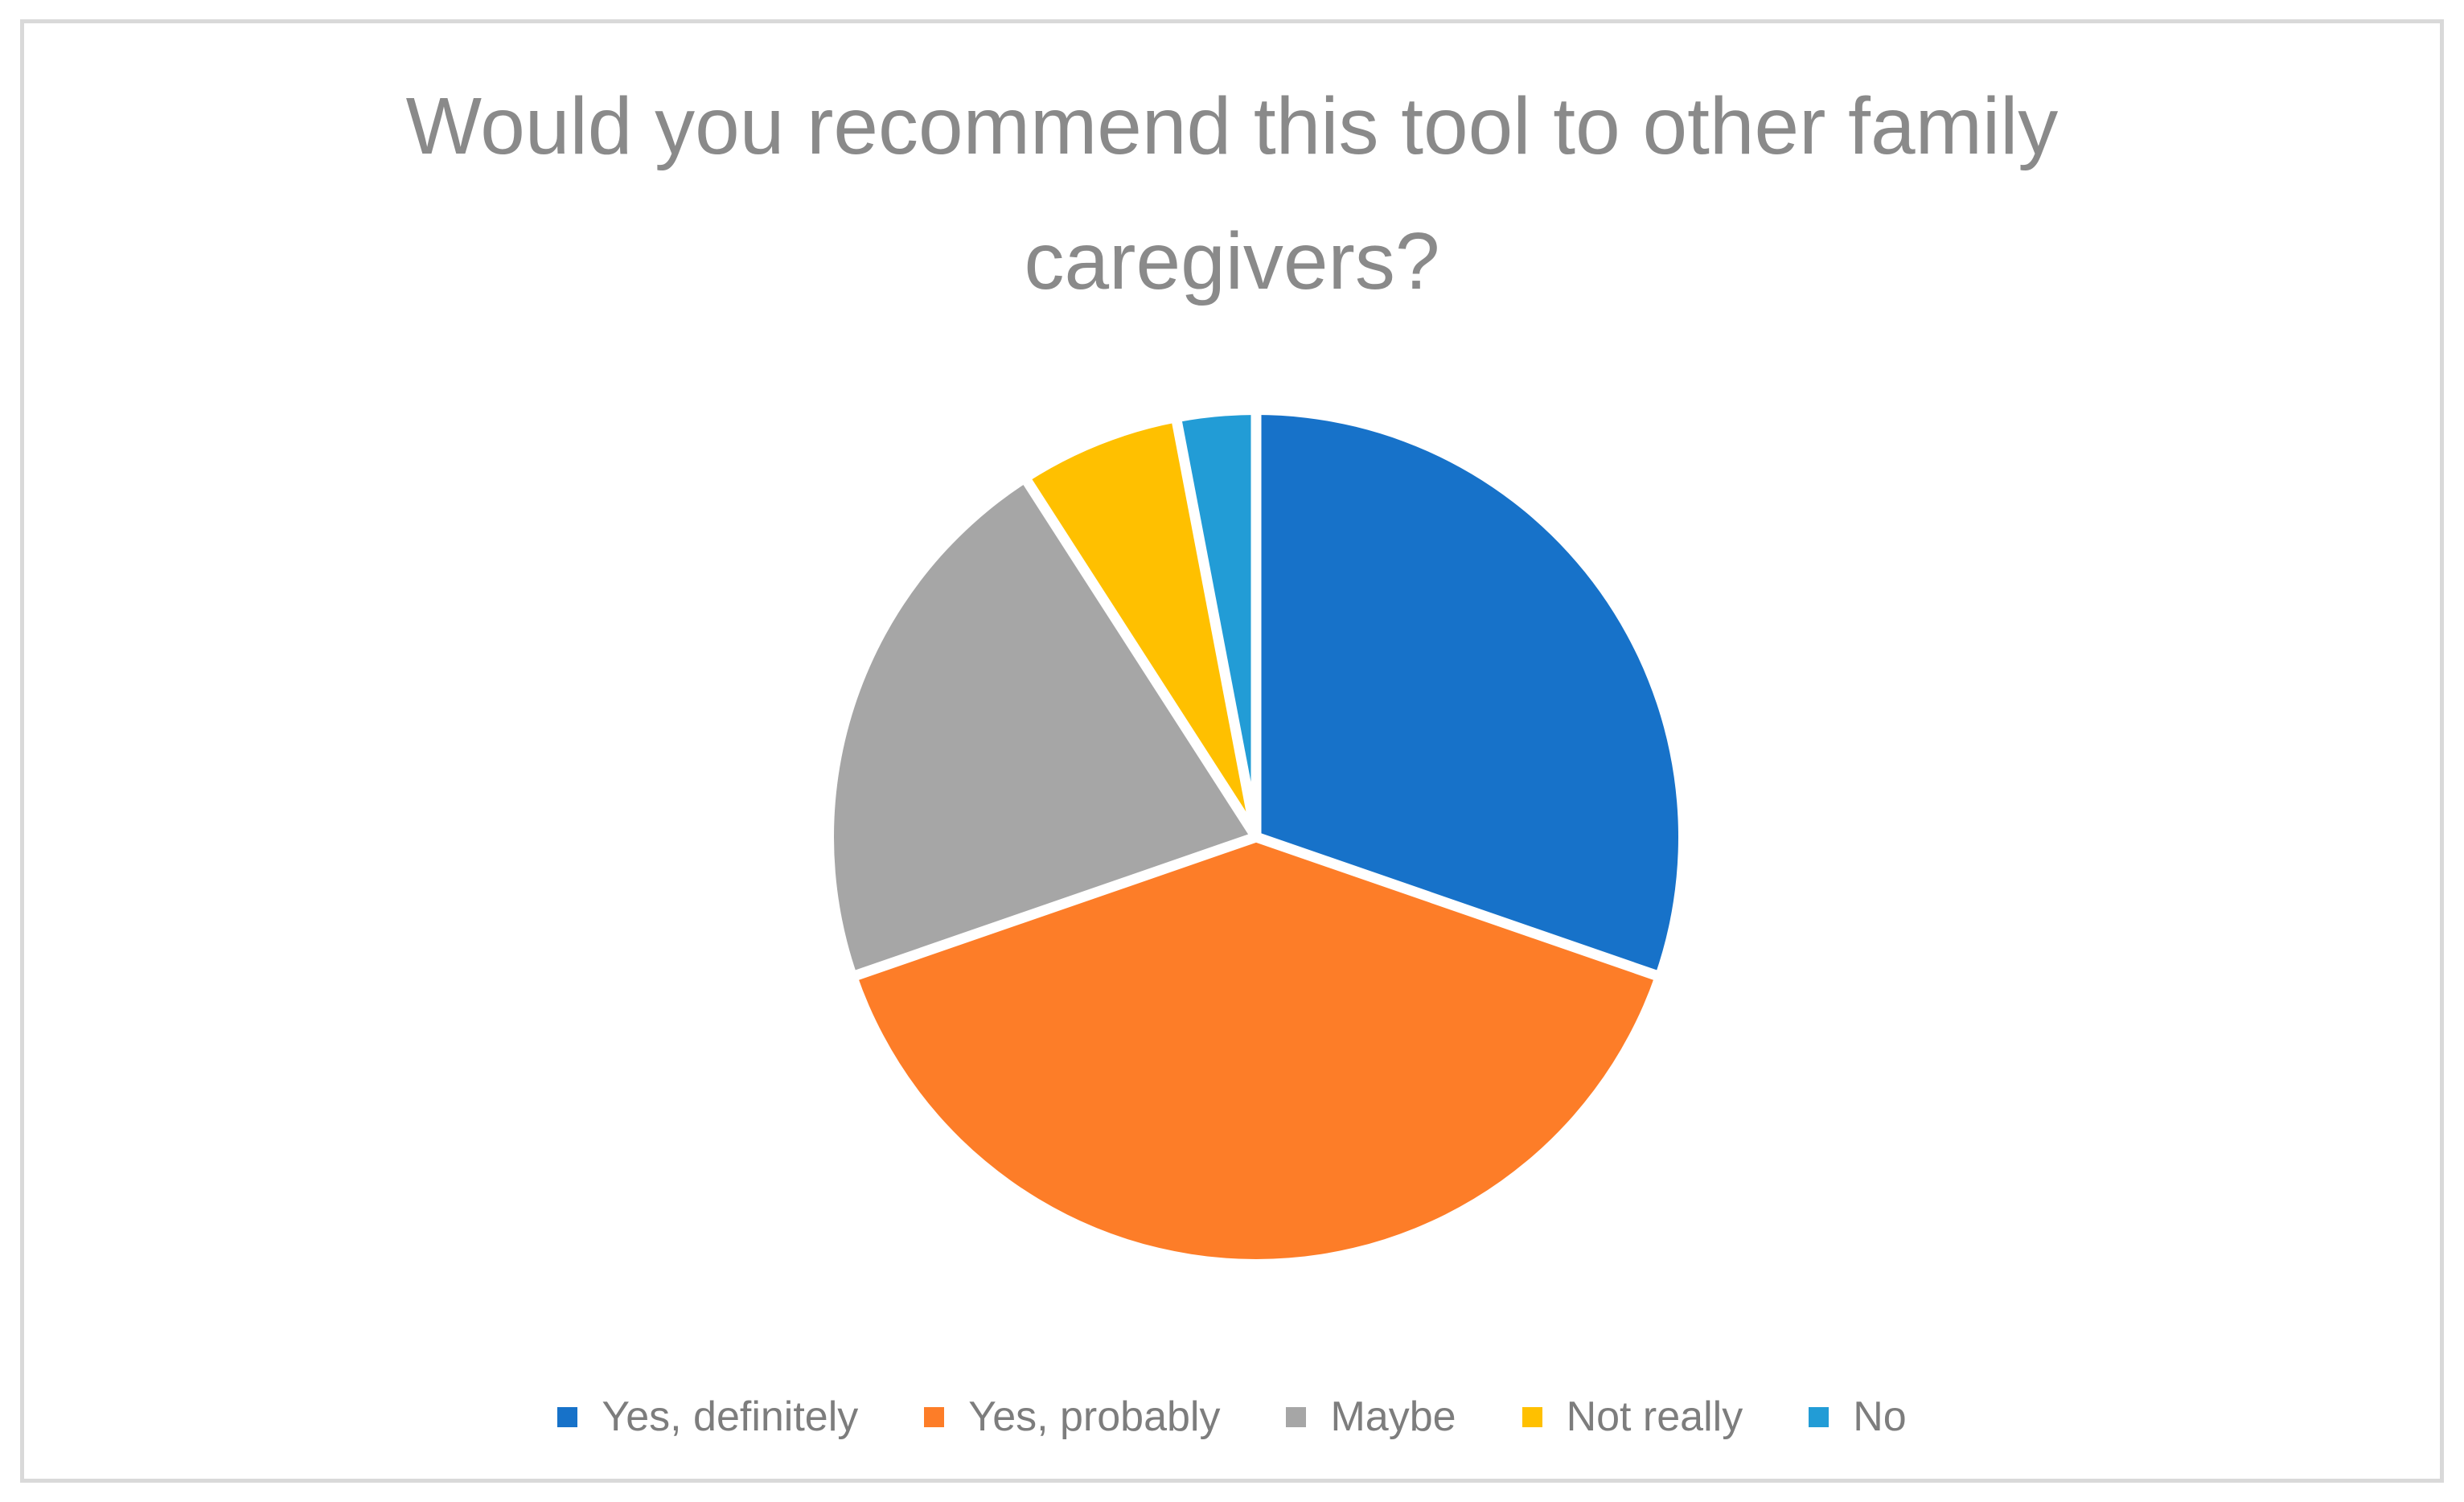 Image resolution: width=2464 pixels, height=1502 pixels. What do you see at coordinates (1654, 1416) in the screenshot?
I see `legend-label: Not really` at bounding box center [1654, 1416].